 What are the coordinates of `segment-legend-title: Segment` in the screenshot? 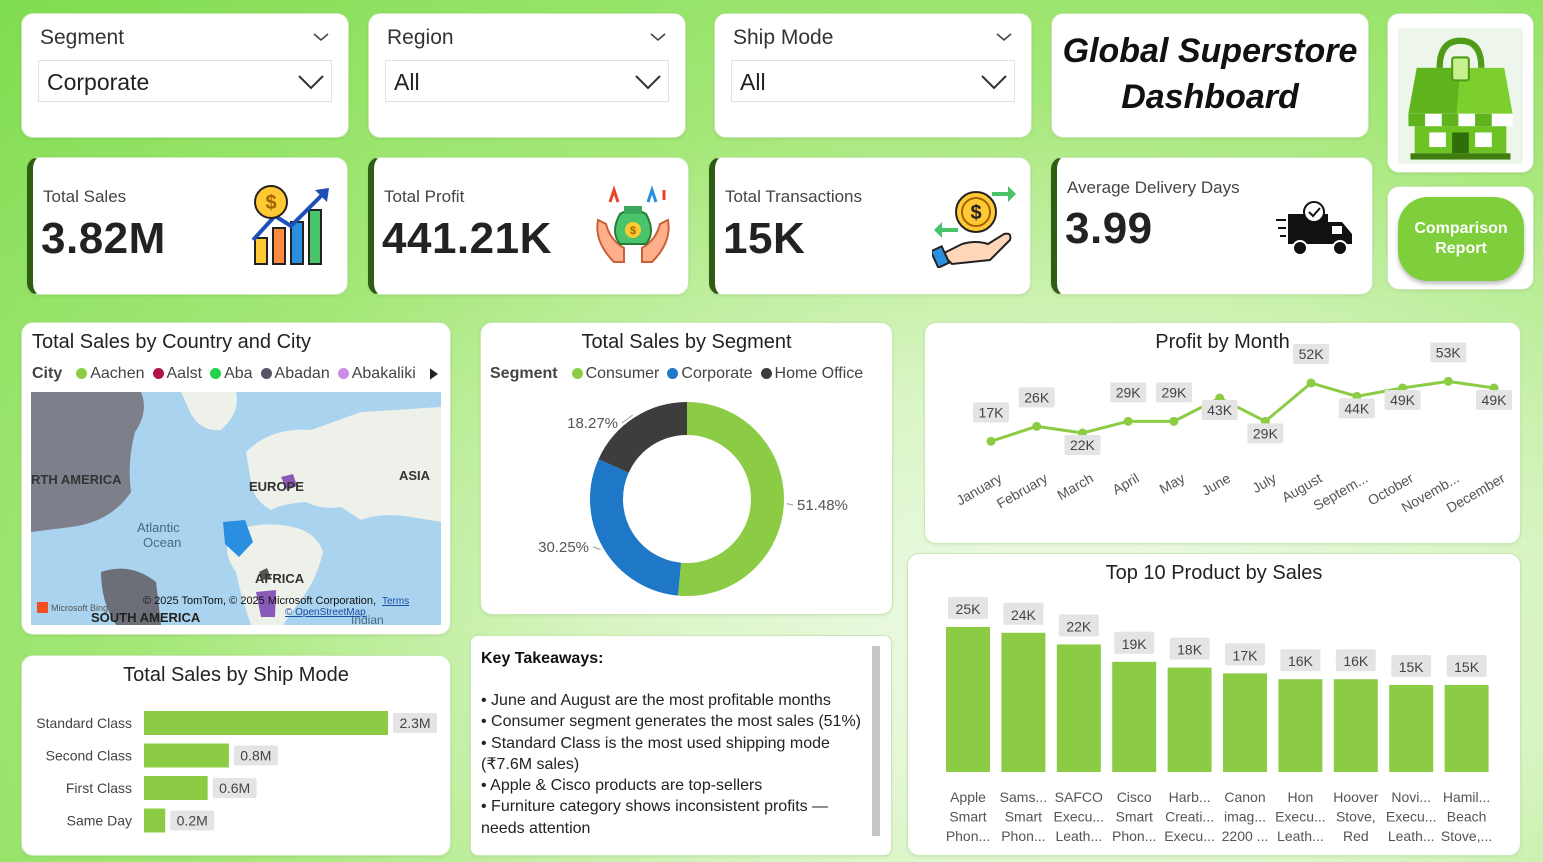 It's located at (524, 373).